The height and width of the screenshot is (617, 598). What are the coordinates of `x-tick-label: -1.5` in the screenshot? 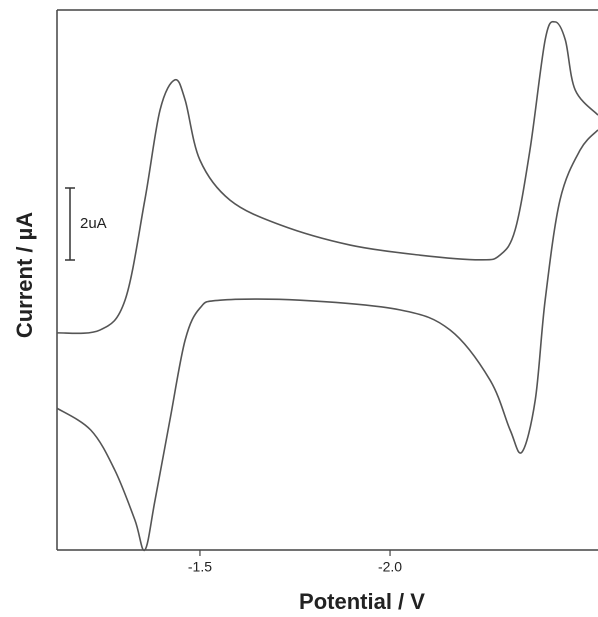 It's located at (200, 567).